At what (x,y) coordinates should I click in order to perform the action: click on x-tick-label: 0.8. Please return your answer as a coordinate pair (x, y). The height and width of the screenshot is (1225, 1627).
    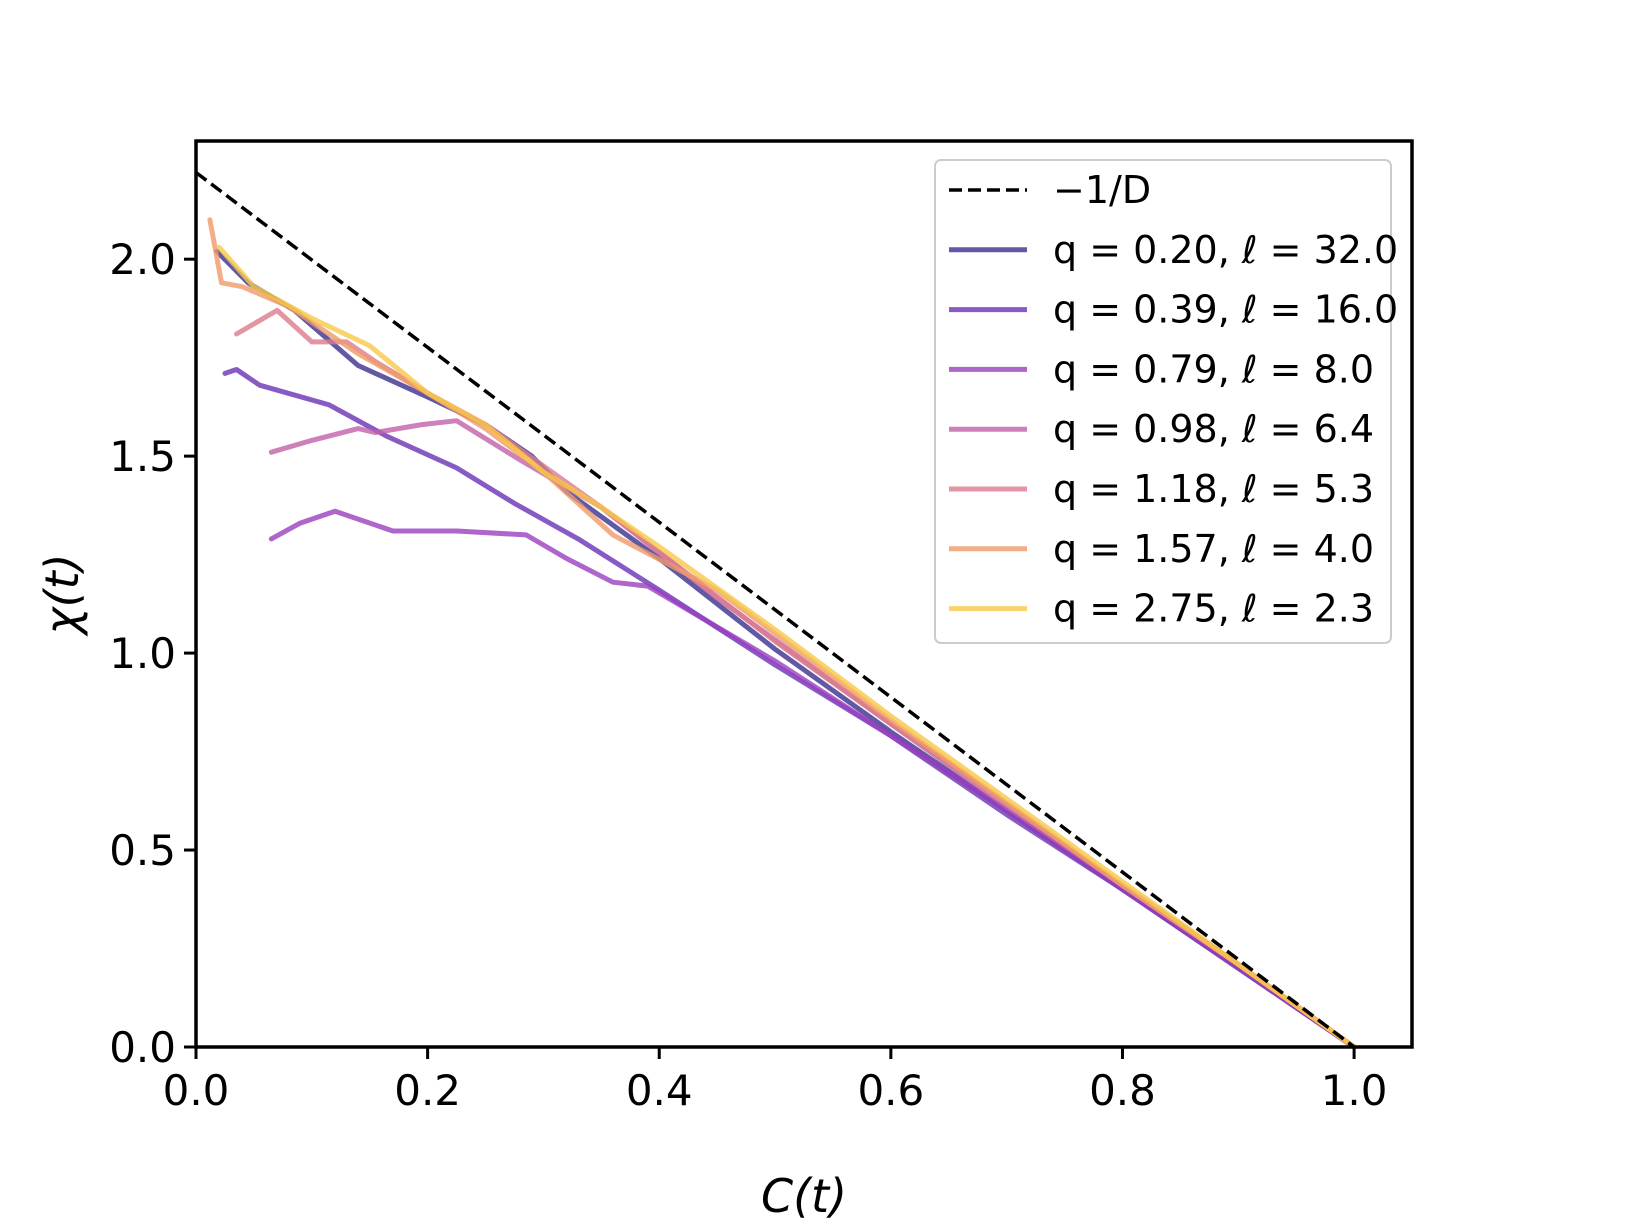
    Looking at the image, I should click on (1122, 1090).